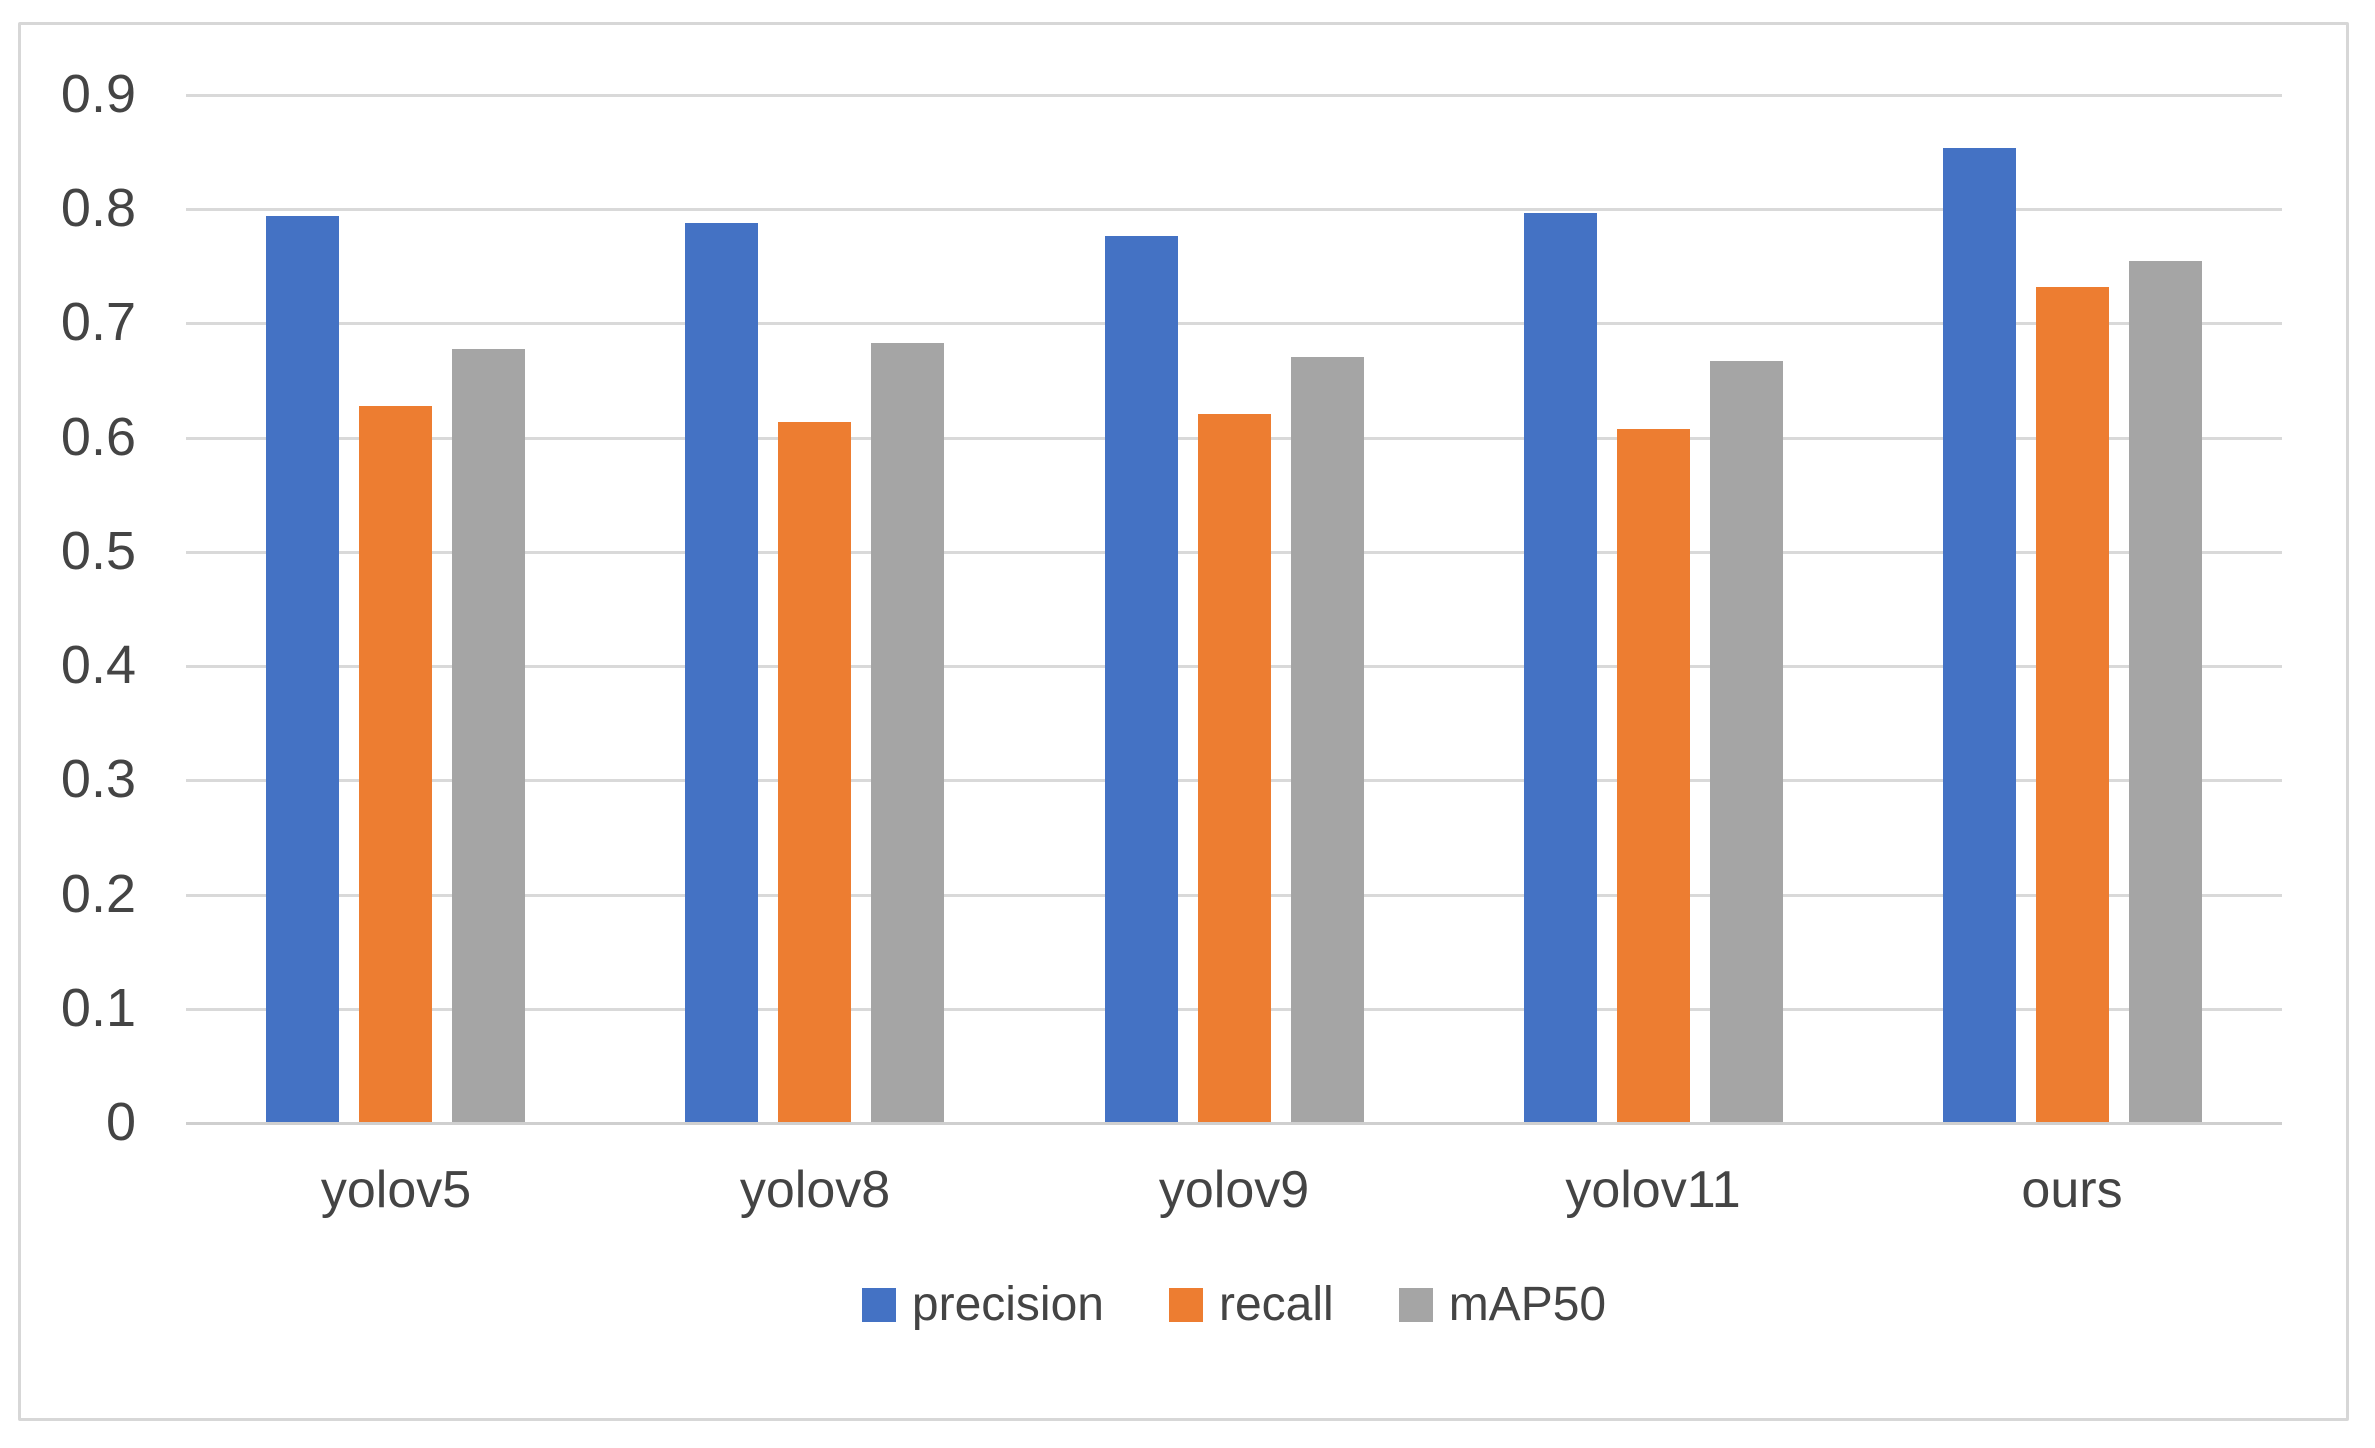  I want to click on y-tick-label: 0.5, so click(98, 551).